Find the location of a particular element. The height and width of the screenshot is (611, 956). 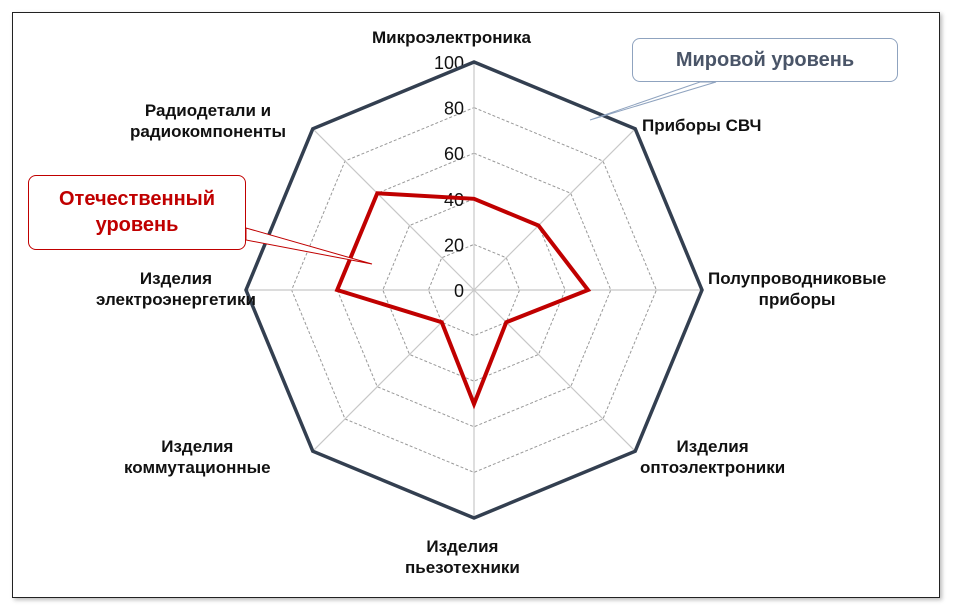

label-line: Микроэлектроника is located at coordinates (451, 37).